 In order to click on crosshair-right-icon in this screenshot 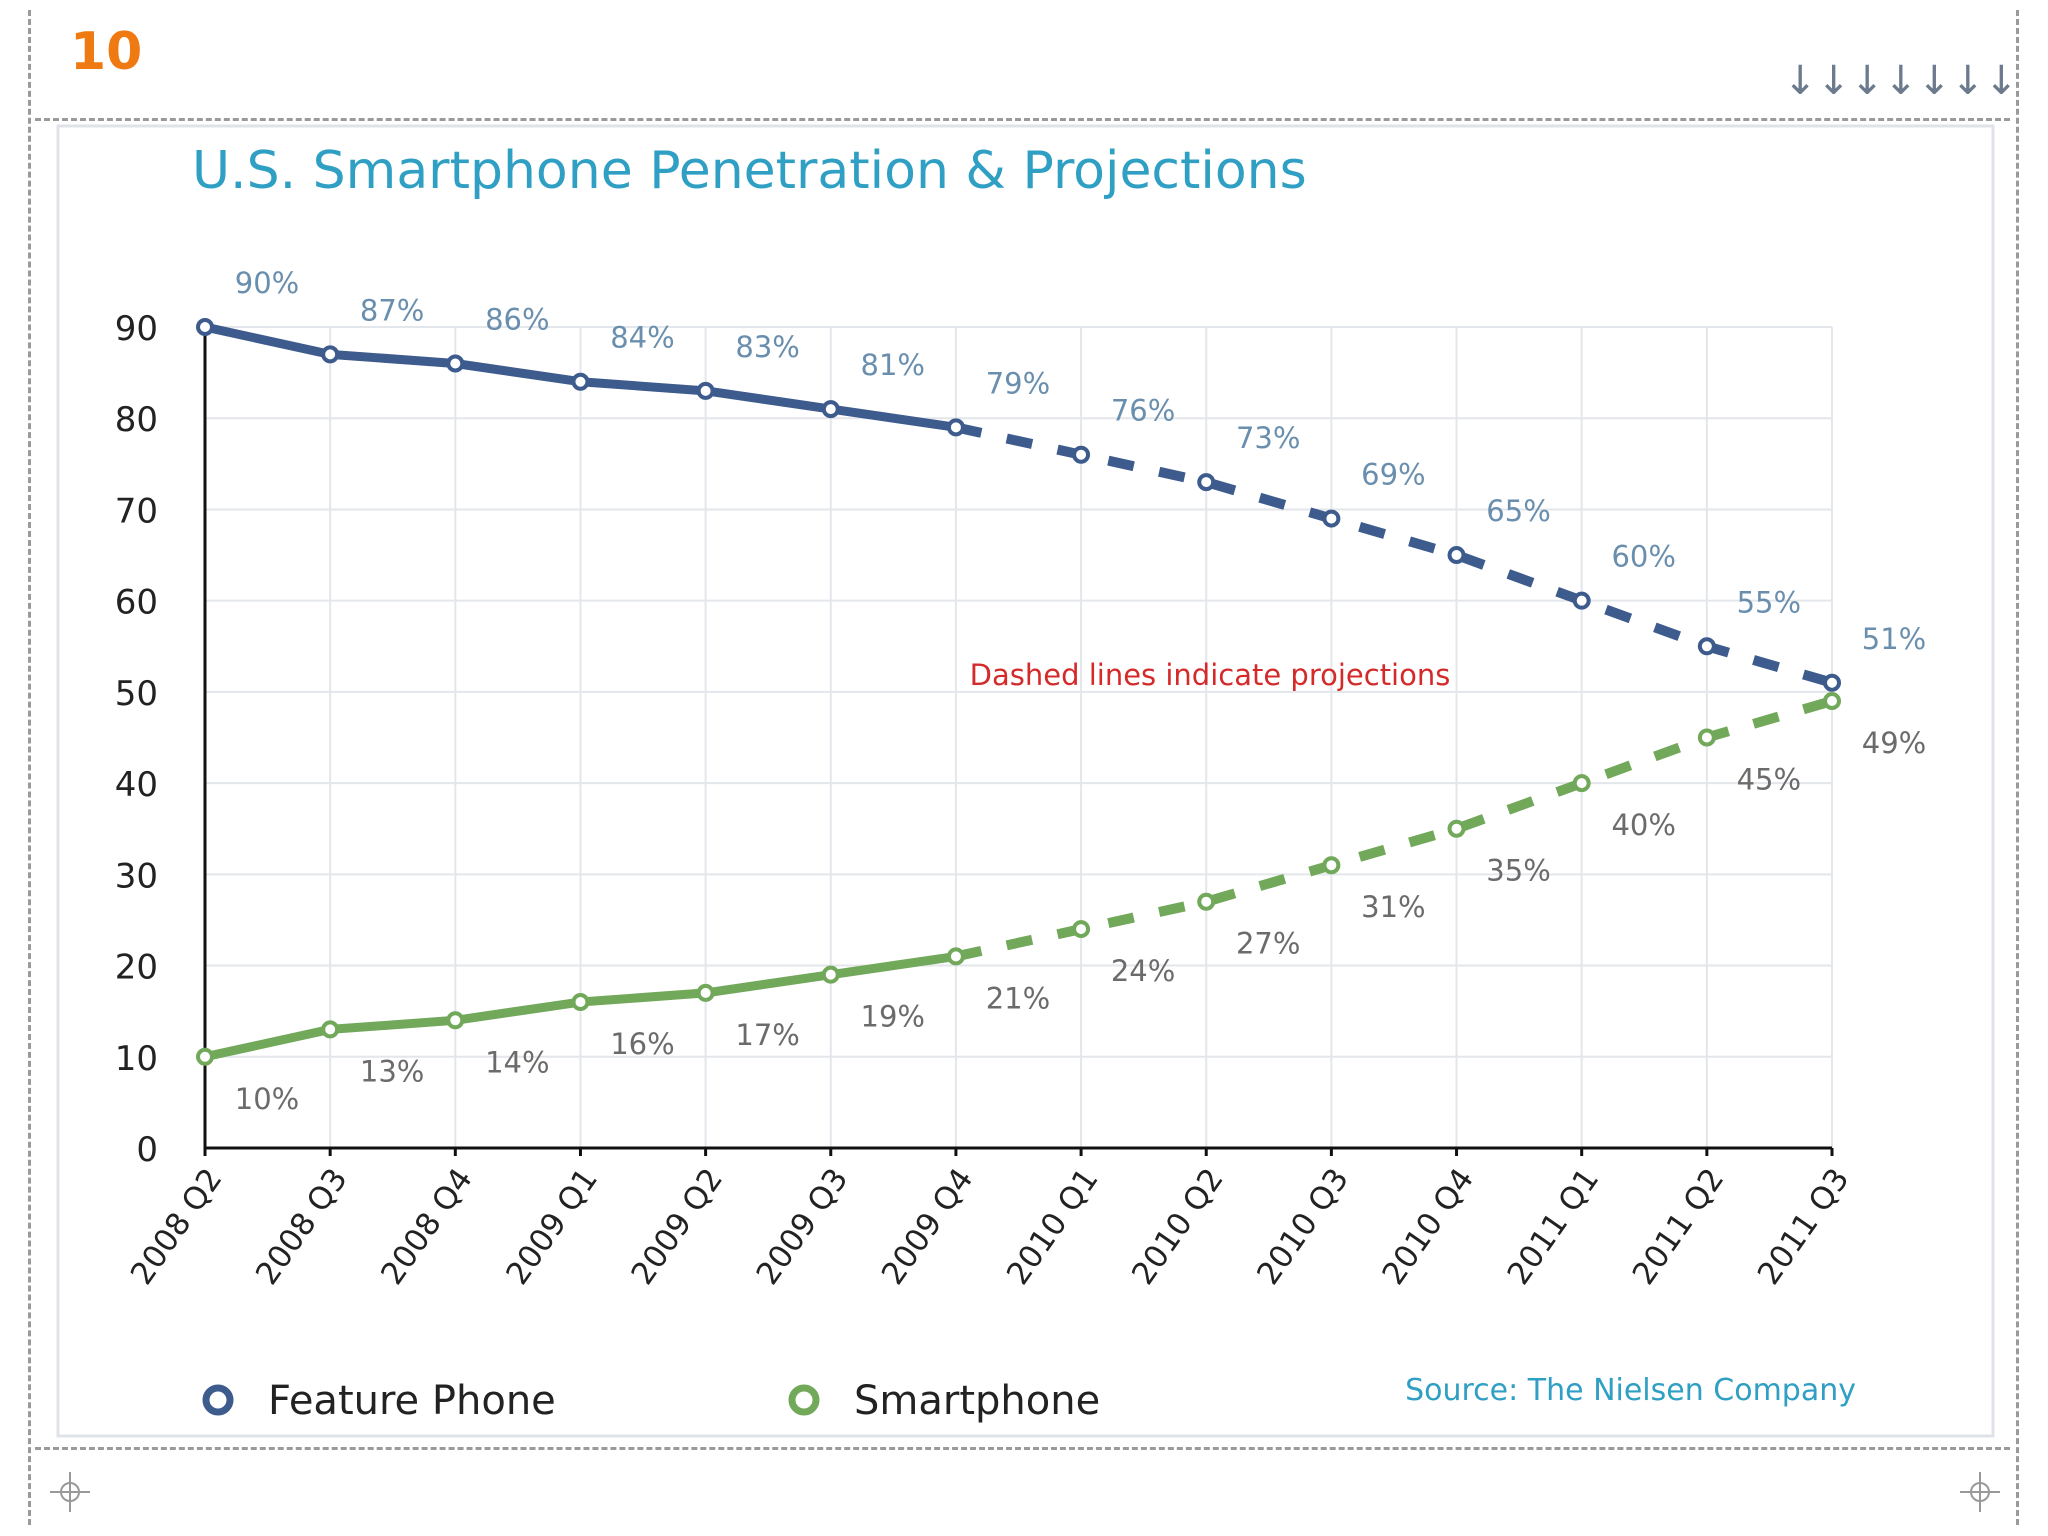, I will do `click(1980, 1492)`.